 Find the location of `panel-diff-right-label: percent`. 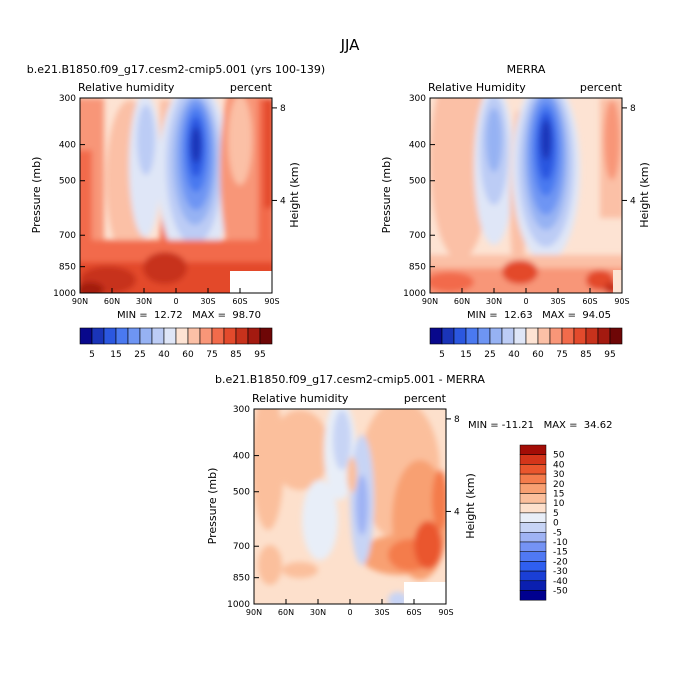

panel-diff-right-label: percent is located at coordinates (425, 398).